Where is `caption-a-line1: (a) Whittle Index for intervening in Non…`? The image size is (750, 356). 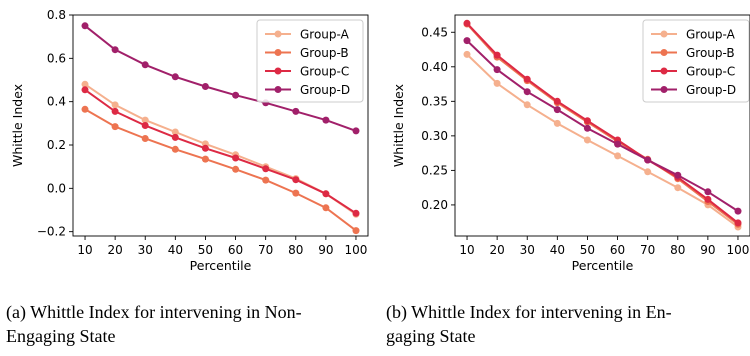 caption-a-line1: (a) Whittle Index for intervening in Non… is located at coordinates (154, 312).